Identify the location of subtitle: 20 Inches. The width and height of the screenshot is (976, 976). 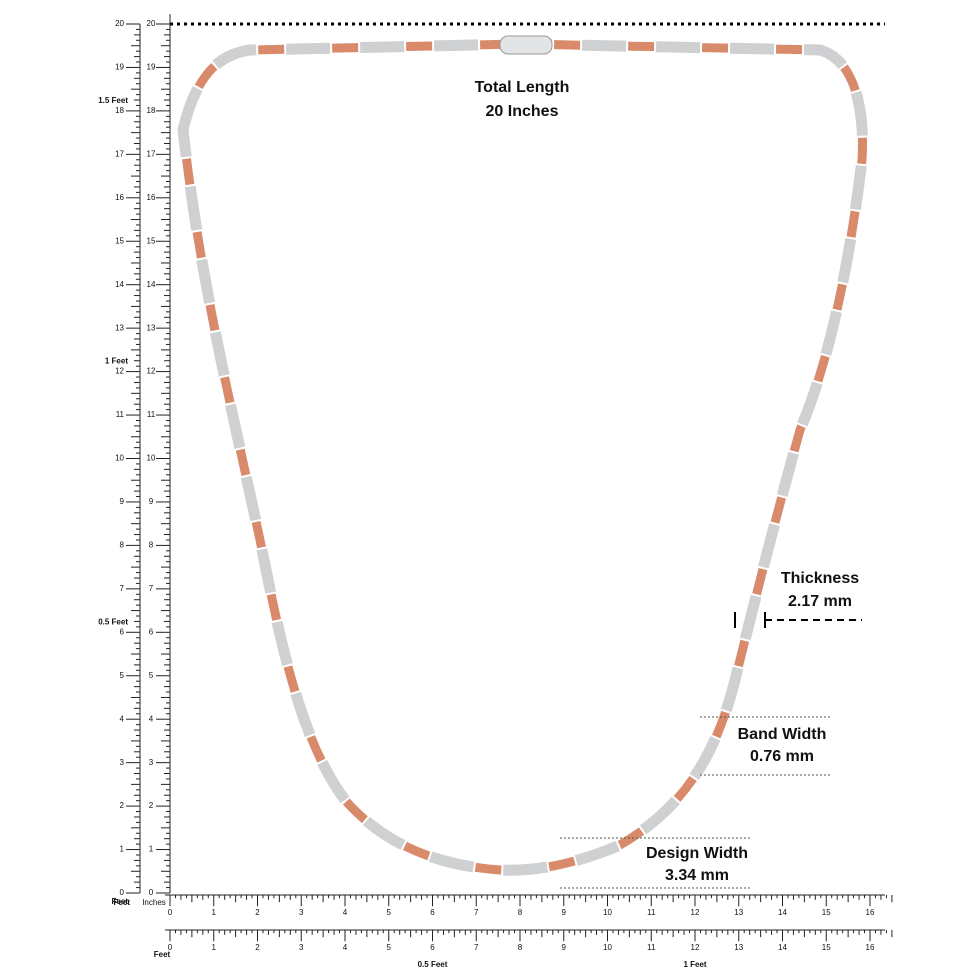
(522, 111).